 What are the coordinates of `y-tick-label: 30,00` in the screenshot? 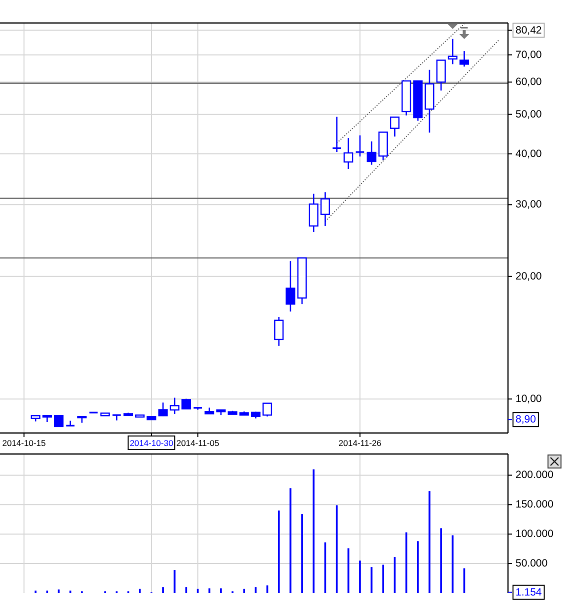 It's located at (529, 204).